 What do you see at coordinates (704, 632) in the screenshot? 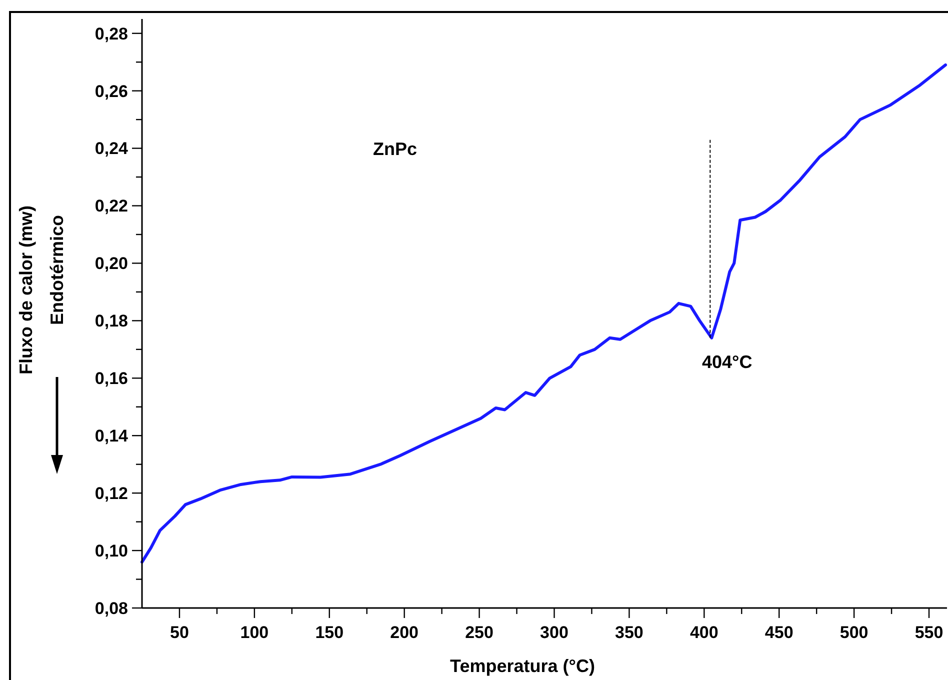
I see `x-tick-label: 400` at bounding box center [704, 632].